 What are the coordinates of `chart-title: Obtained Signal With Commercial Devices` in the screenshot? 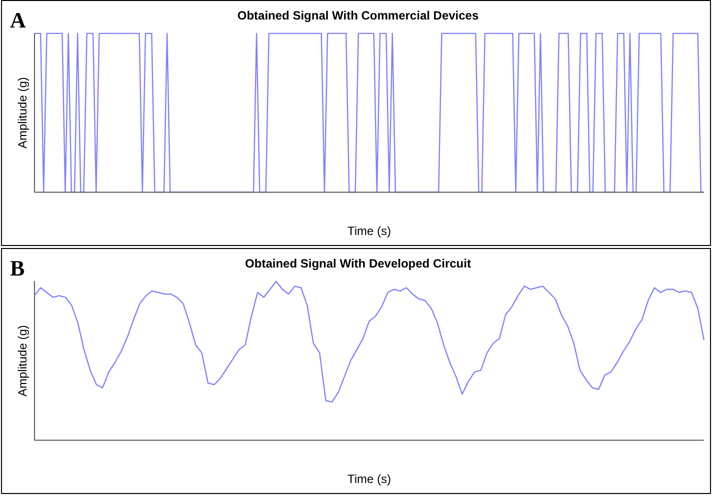 It's located at (358, 15).